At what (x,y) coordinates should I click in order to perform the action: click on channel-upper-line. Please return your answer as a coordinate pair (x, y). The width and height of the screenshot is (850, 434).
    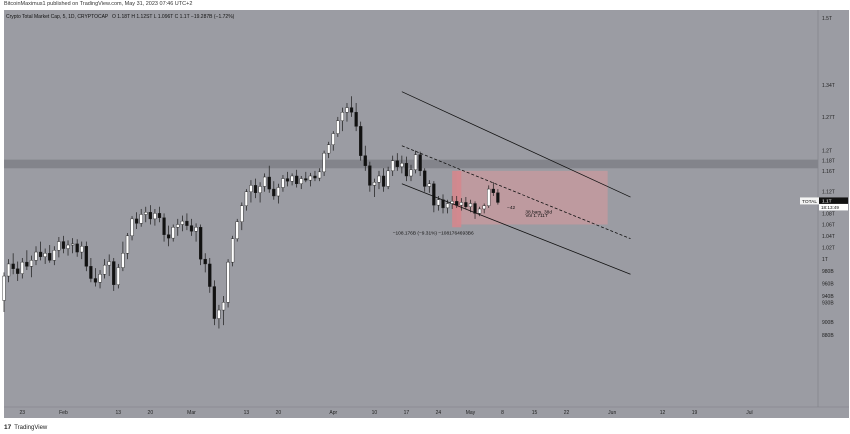
    Looking at the image, I should click on (516, 144).